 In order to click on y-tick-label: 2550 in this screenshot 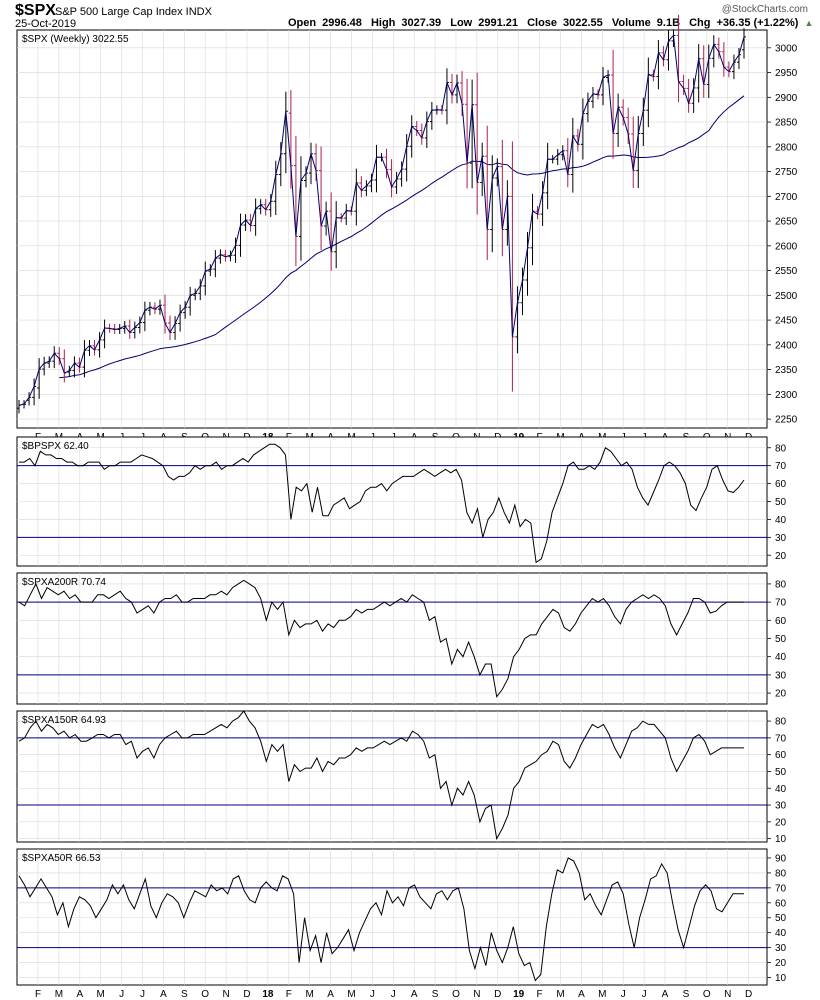, I will do `click(786, 271)`.